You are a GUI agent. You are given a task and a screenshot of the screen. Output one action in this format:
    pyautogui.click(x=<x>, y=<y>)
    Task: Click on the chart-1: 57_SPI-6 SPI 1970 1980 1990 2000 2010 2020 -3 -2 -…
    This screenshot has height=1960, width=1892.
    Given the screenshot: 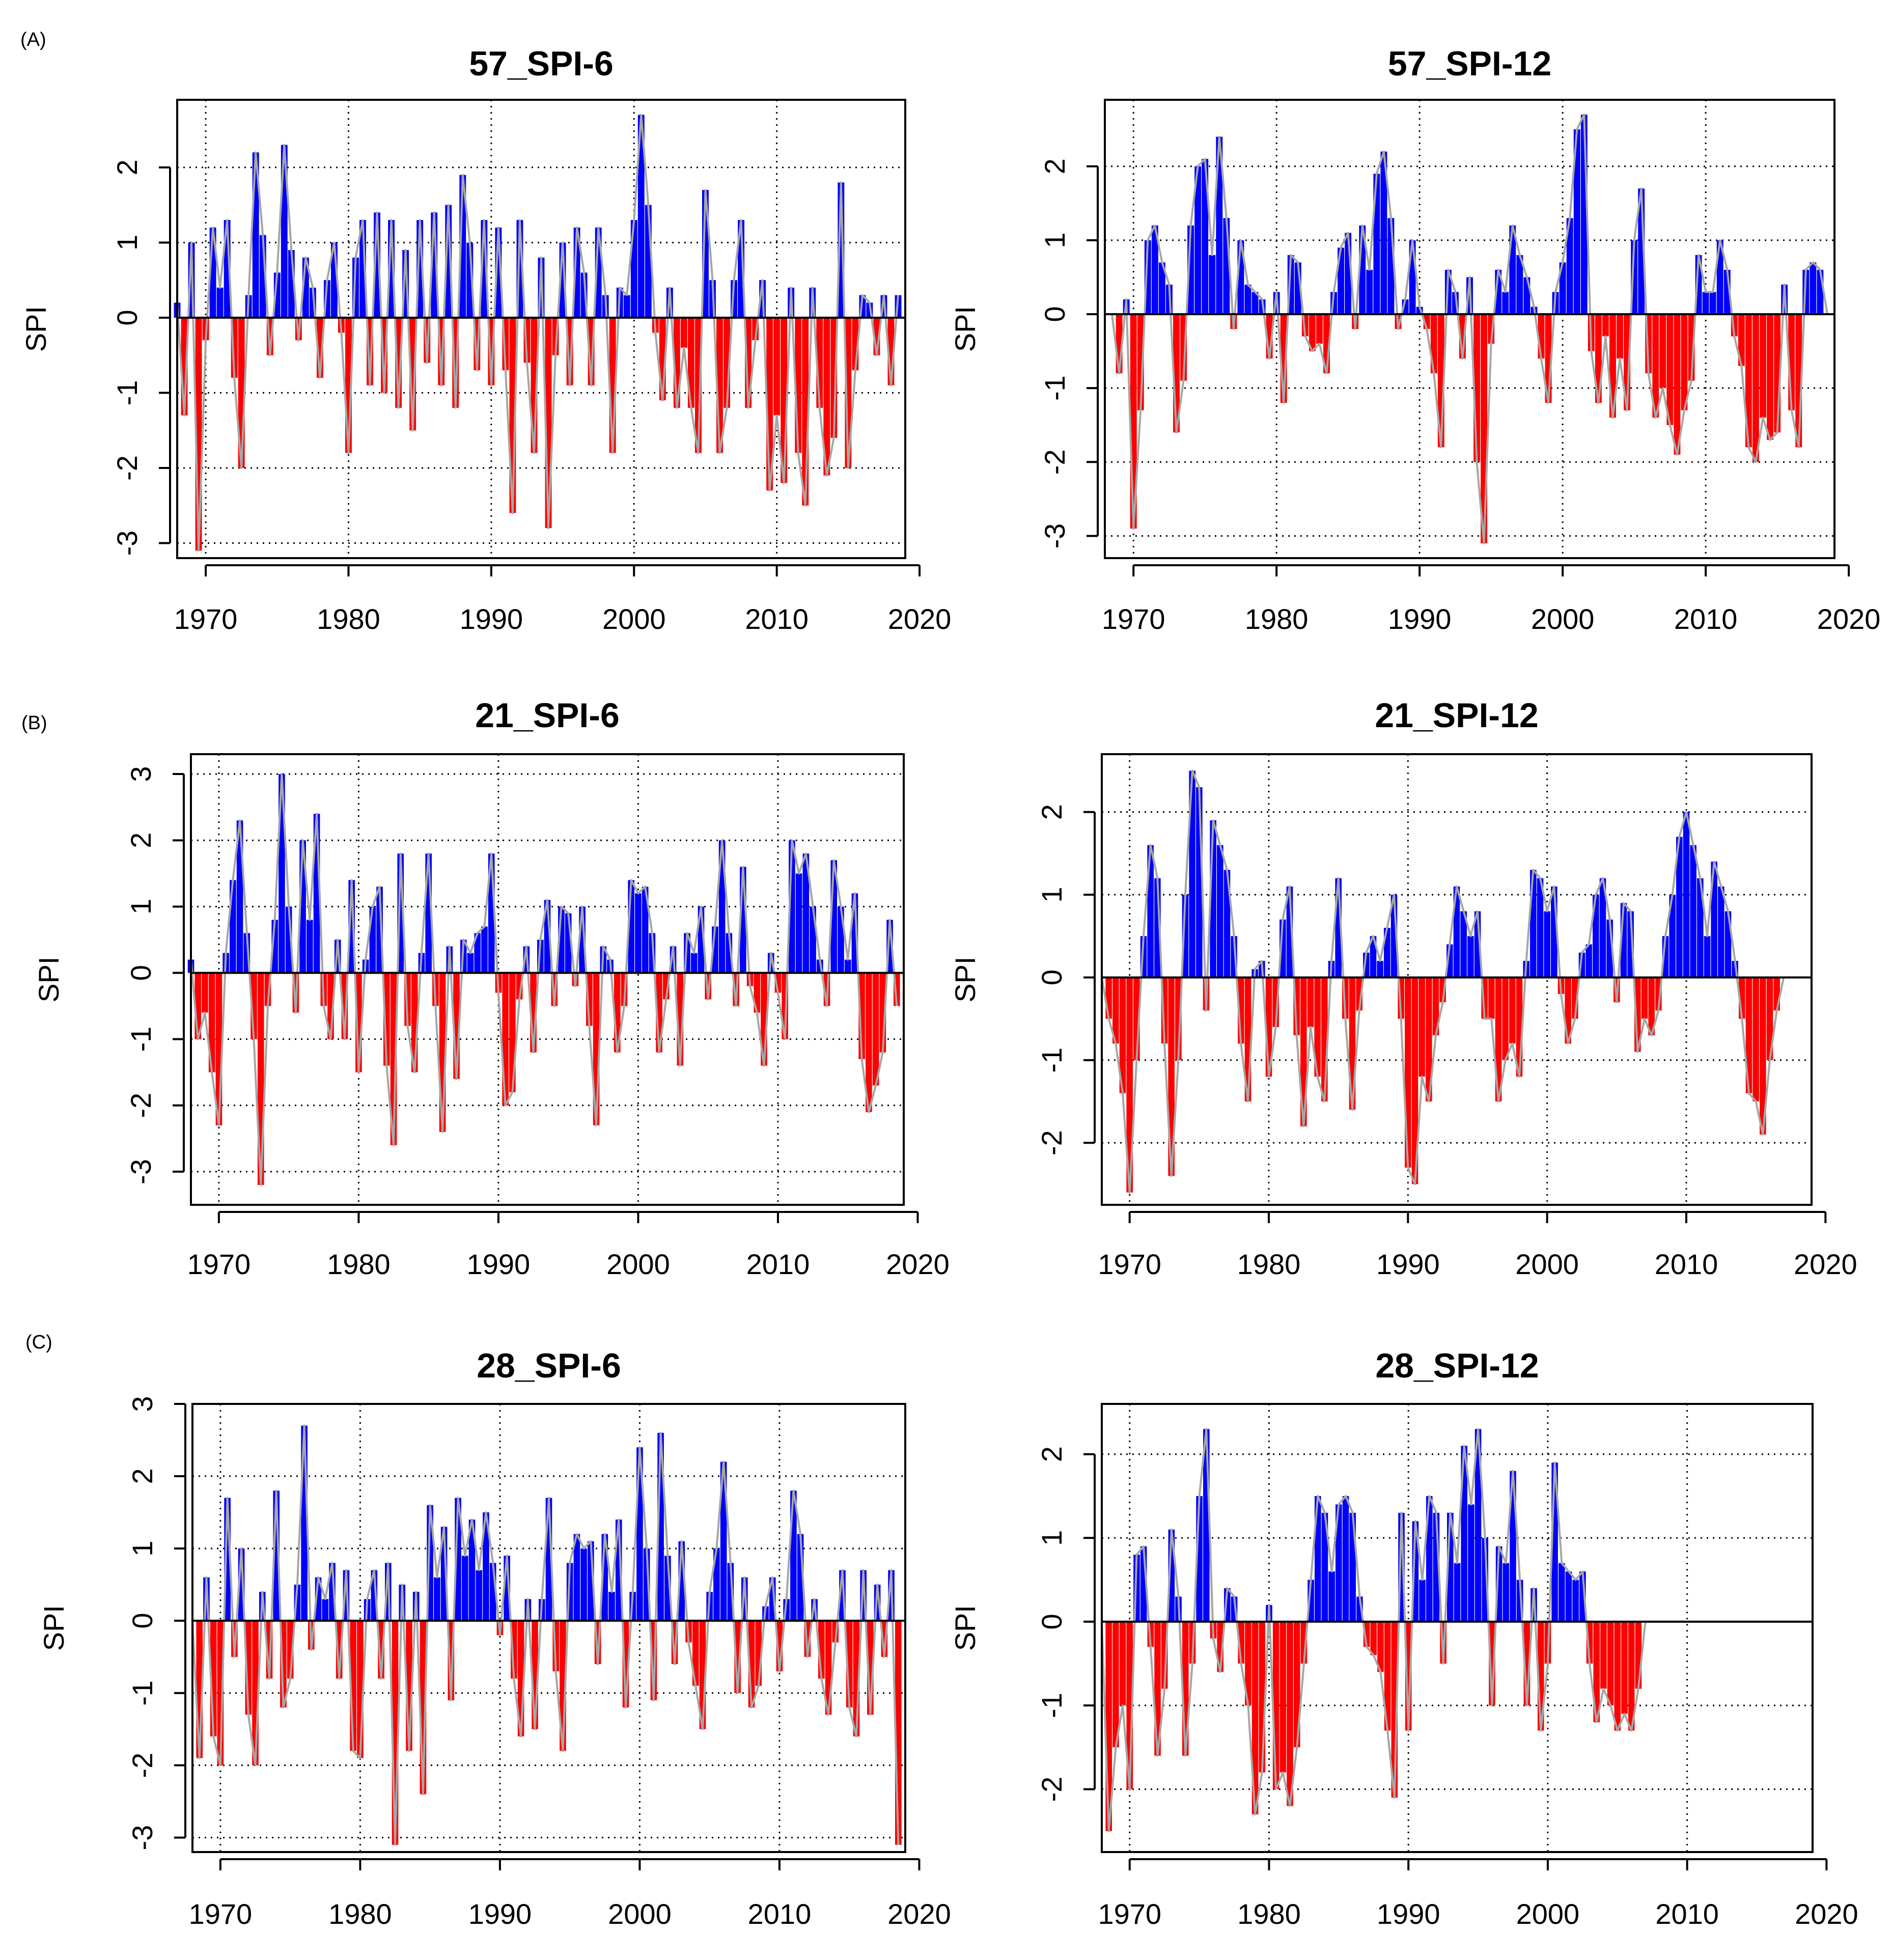 What is the action you would take?
    pyautogui.click(x=486, y=339)
    